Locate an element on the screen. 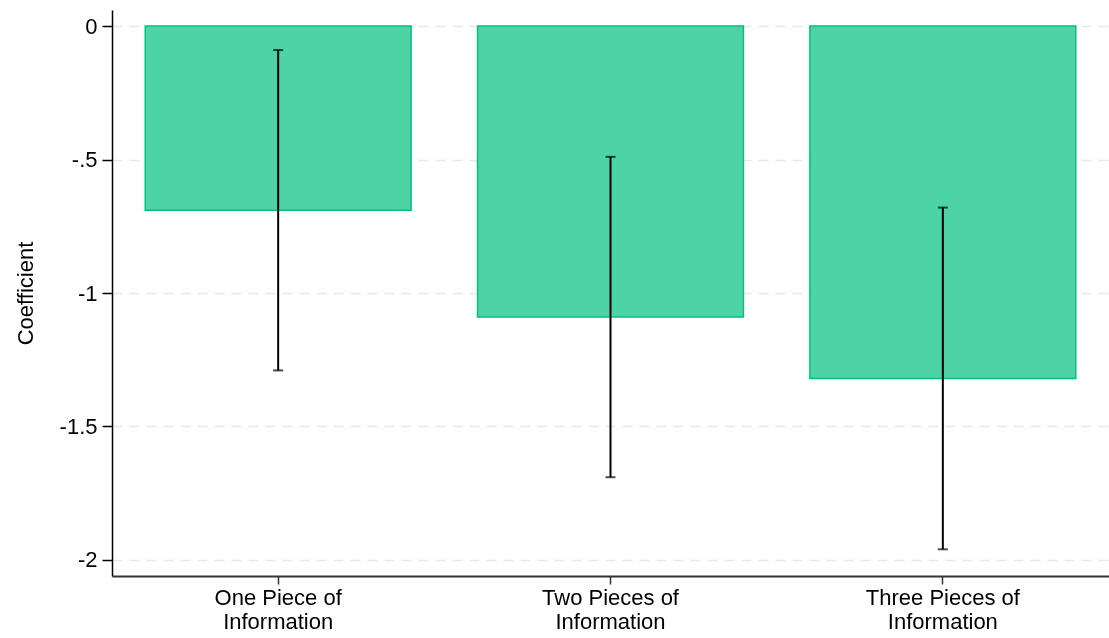 The width and height of the screenshot is (1109, 638). x-tick-label: Two Pieces of Information is located at coordinates (611, 609).